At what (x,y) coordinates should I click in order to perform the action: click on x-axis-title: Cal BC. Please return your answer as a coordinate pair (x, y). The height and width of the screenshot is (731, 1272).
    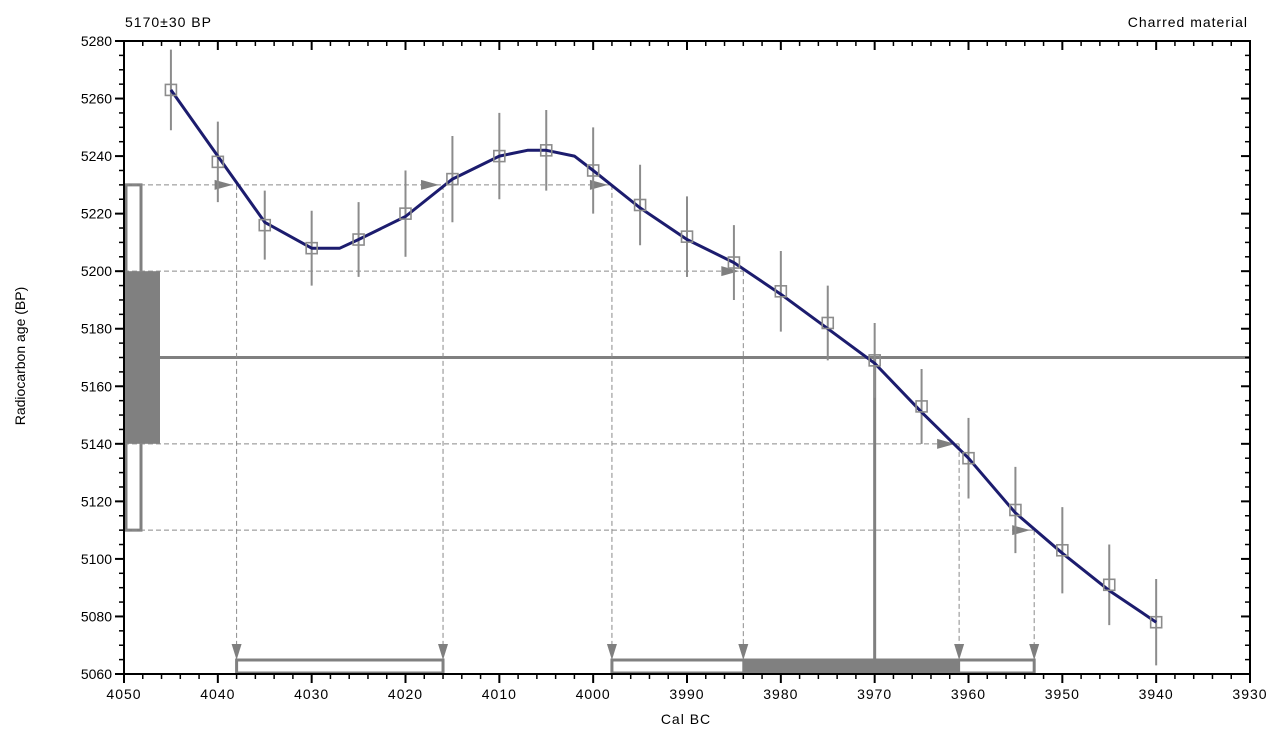
    Looking at the image, I should click on (686, 719).